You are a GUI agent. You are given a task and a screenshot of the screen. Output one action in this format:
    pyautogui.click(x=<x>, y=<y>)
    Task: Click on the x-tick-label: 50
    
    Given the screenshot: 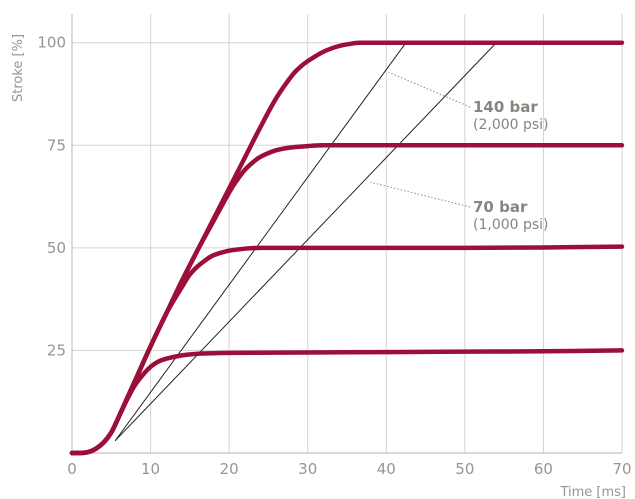 What is the action you would take?
    pyautogui.click(x=464, y=469)
    